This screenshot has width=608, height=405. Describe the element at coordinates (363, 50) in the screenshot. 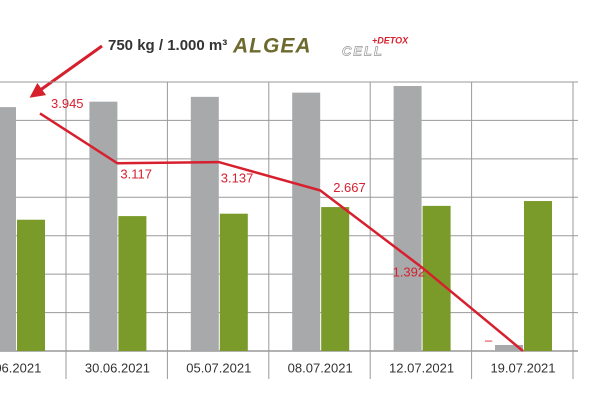

I see `logo-sub: CELL` at that location.